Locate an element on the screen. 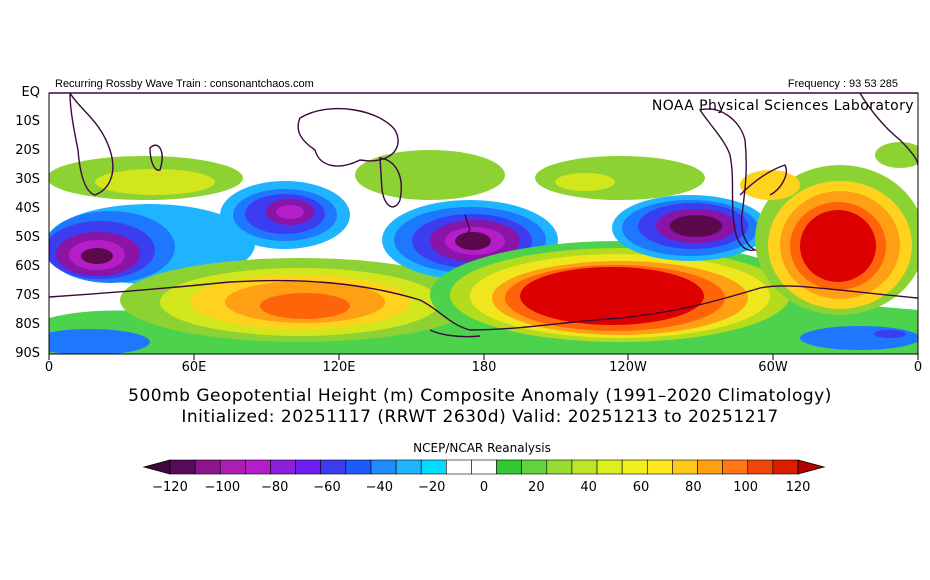  y-tick-eq: EQ is located at coordinates (30, 92).